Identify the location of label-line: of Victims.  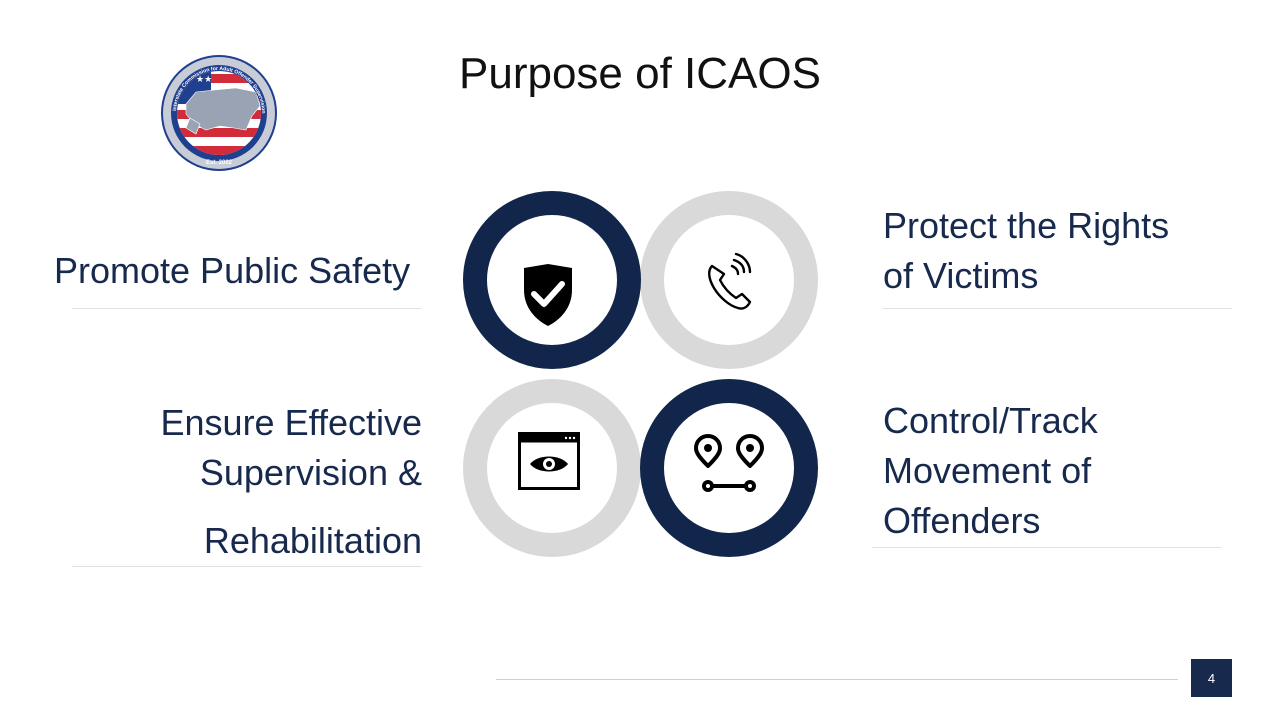
(961, 275).